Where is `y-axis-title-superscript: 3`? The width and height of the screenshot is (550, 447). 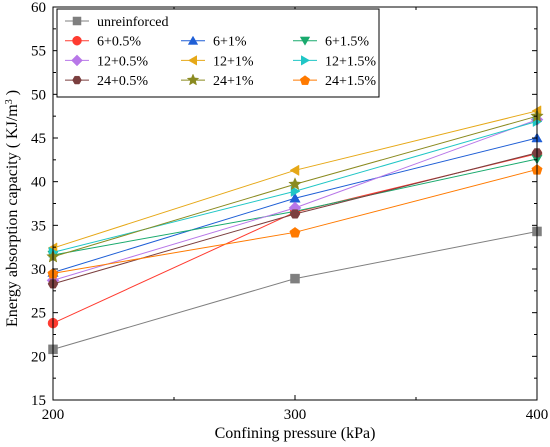
y-axis-title-superscript: 3 is located at coordinates (9, 101).